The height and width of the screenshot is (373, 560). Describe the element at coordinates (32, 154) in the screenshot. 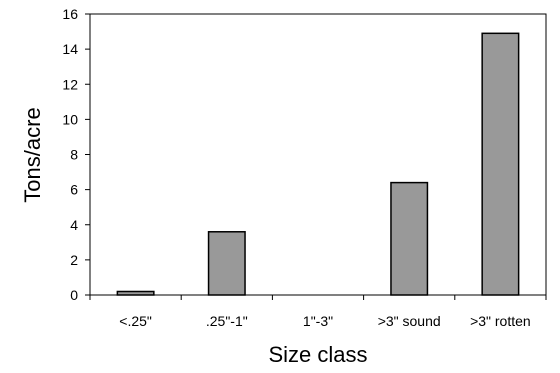

I see `y-axis-title: Tons/acre` at that location.